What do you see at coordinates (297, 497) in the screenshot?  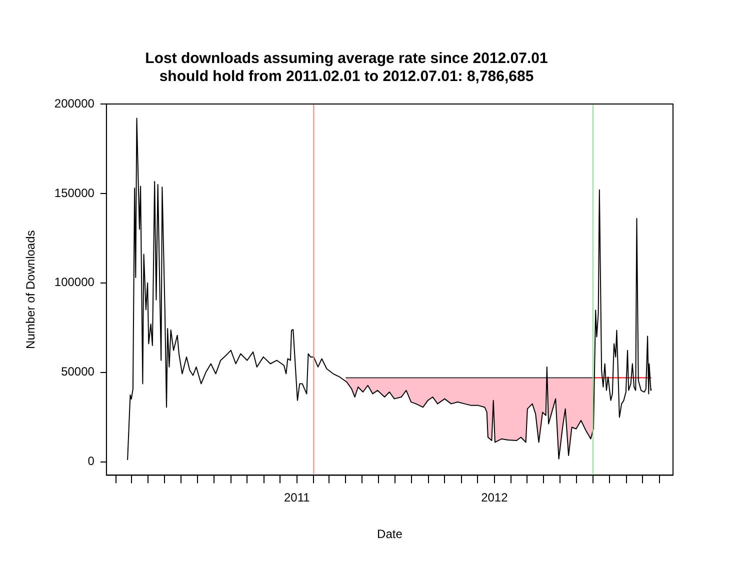 I see `x-tick-label: 2011` at bounding box center [297, 497].